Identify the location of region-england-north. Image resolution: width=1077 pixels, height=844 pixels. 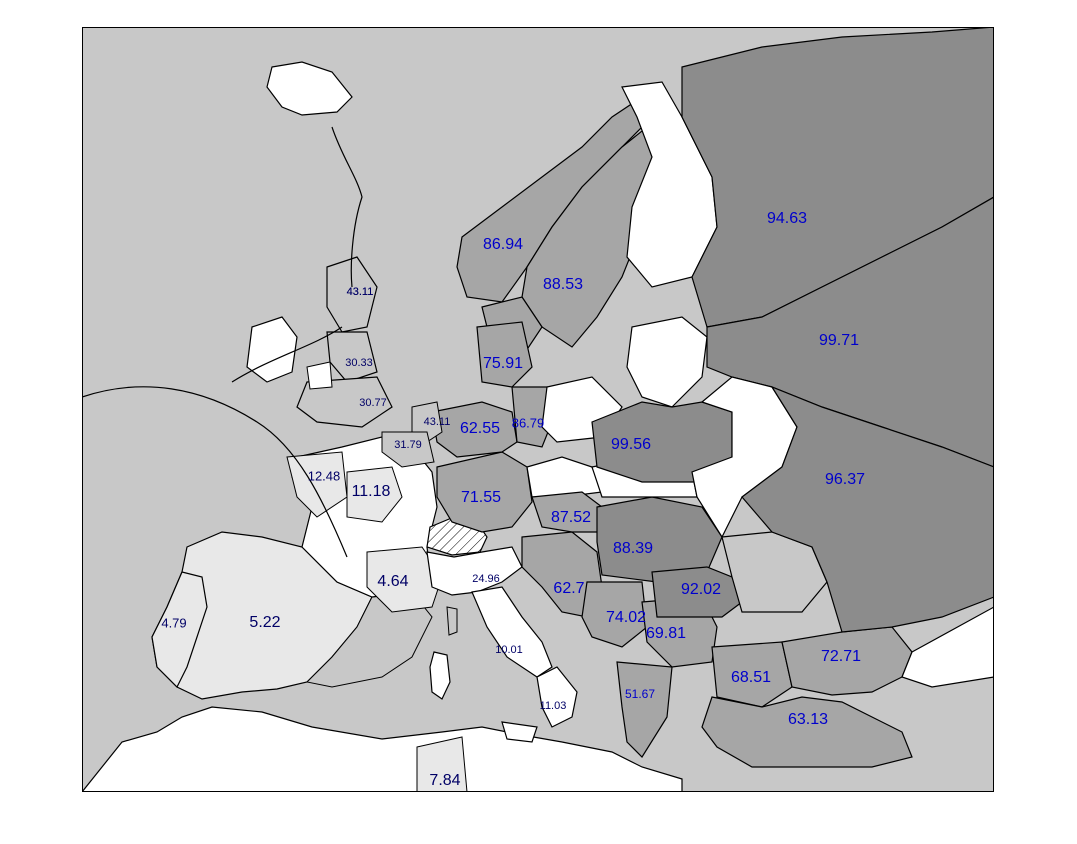
(352, 357).